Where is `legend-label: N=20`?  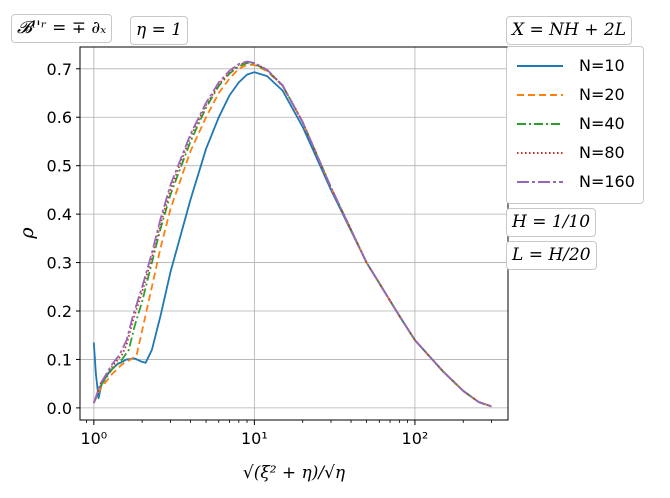 legend-label: N=20 is located at coordinates (602, 94).